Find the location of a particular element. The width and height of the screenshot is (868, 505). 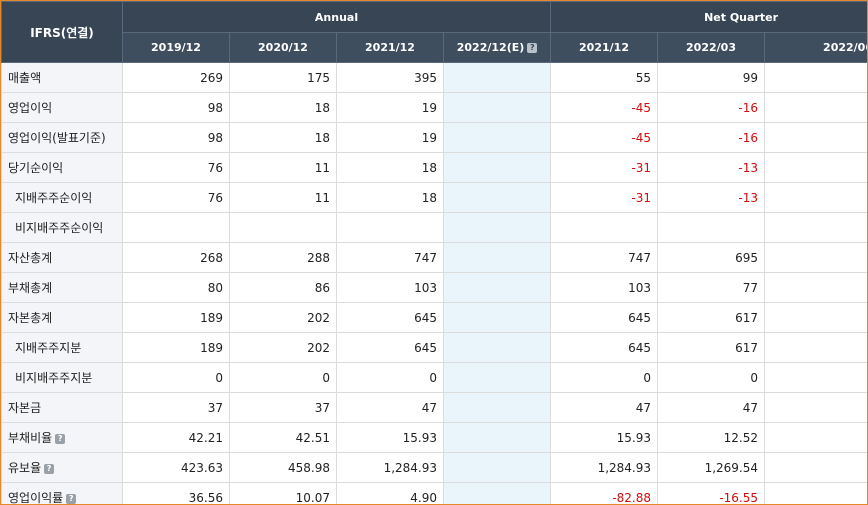

value-cell: 458.98 is located at coordinates (283, 467).